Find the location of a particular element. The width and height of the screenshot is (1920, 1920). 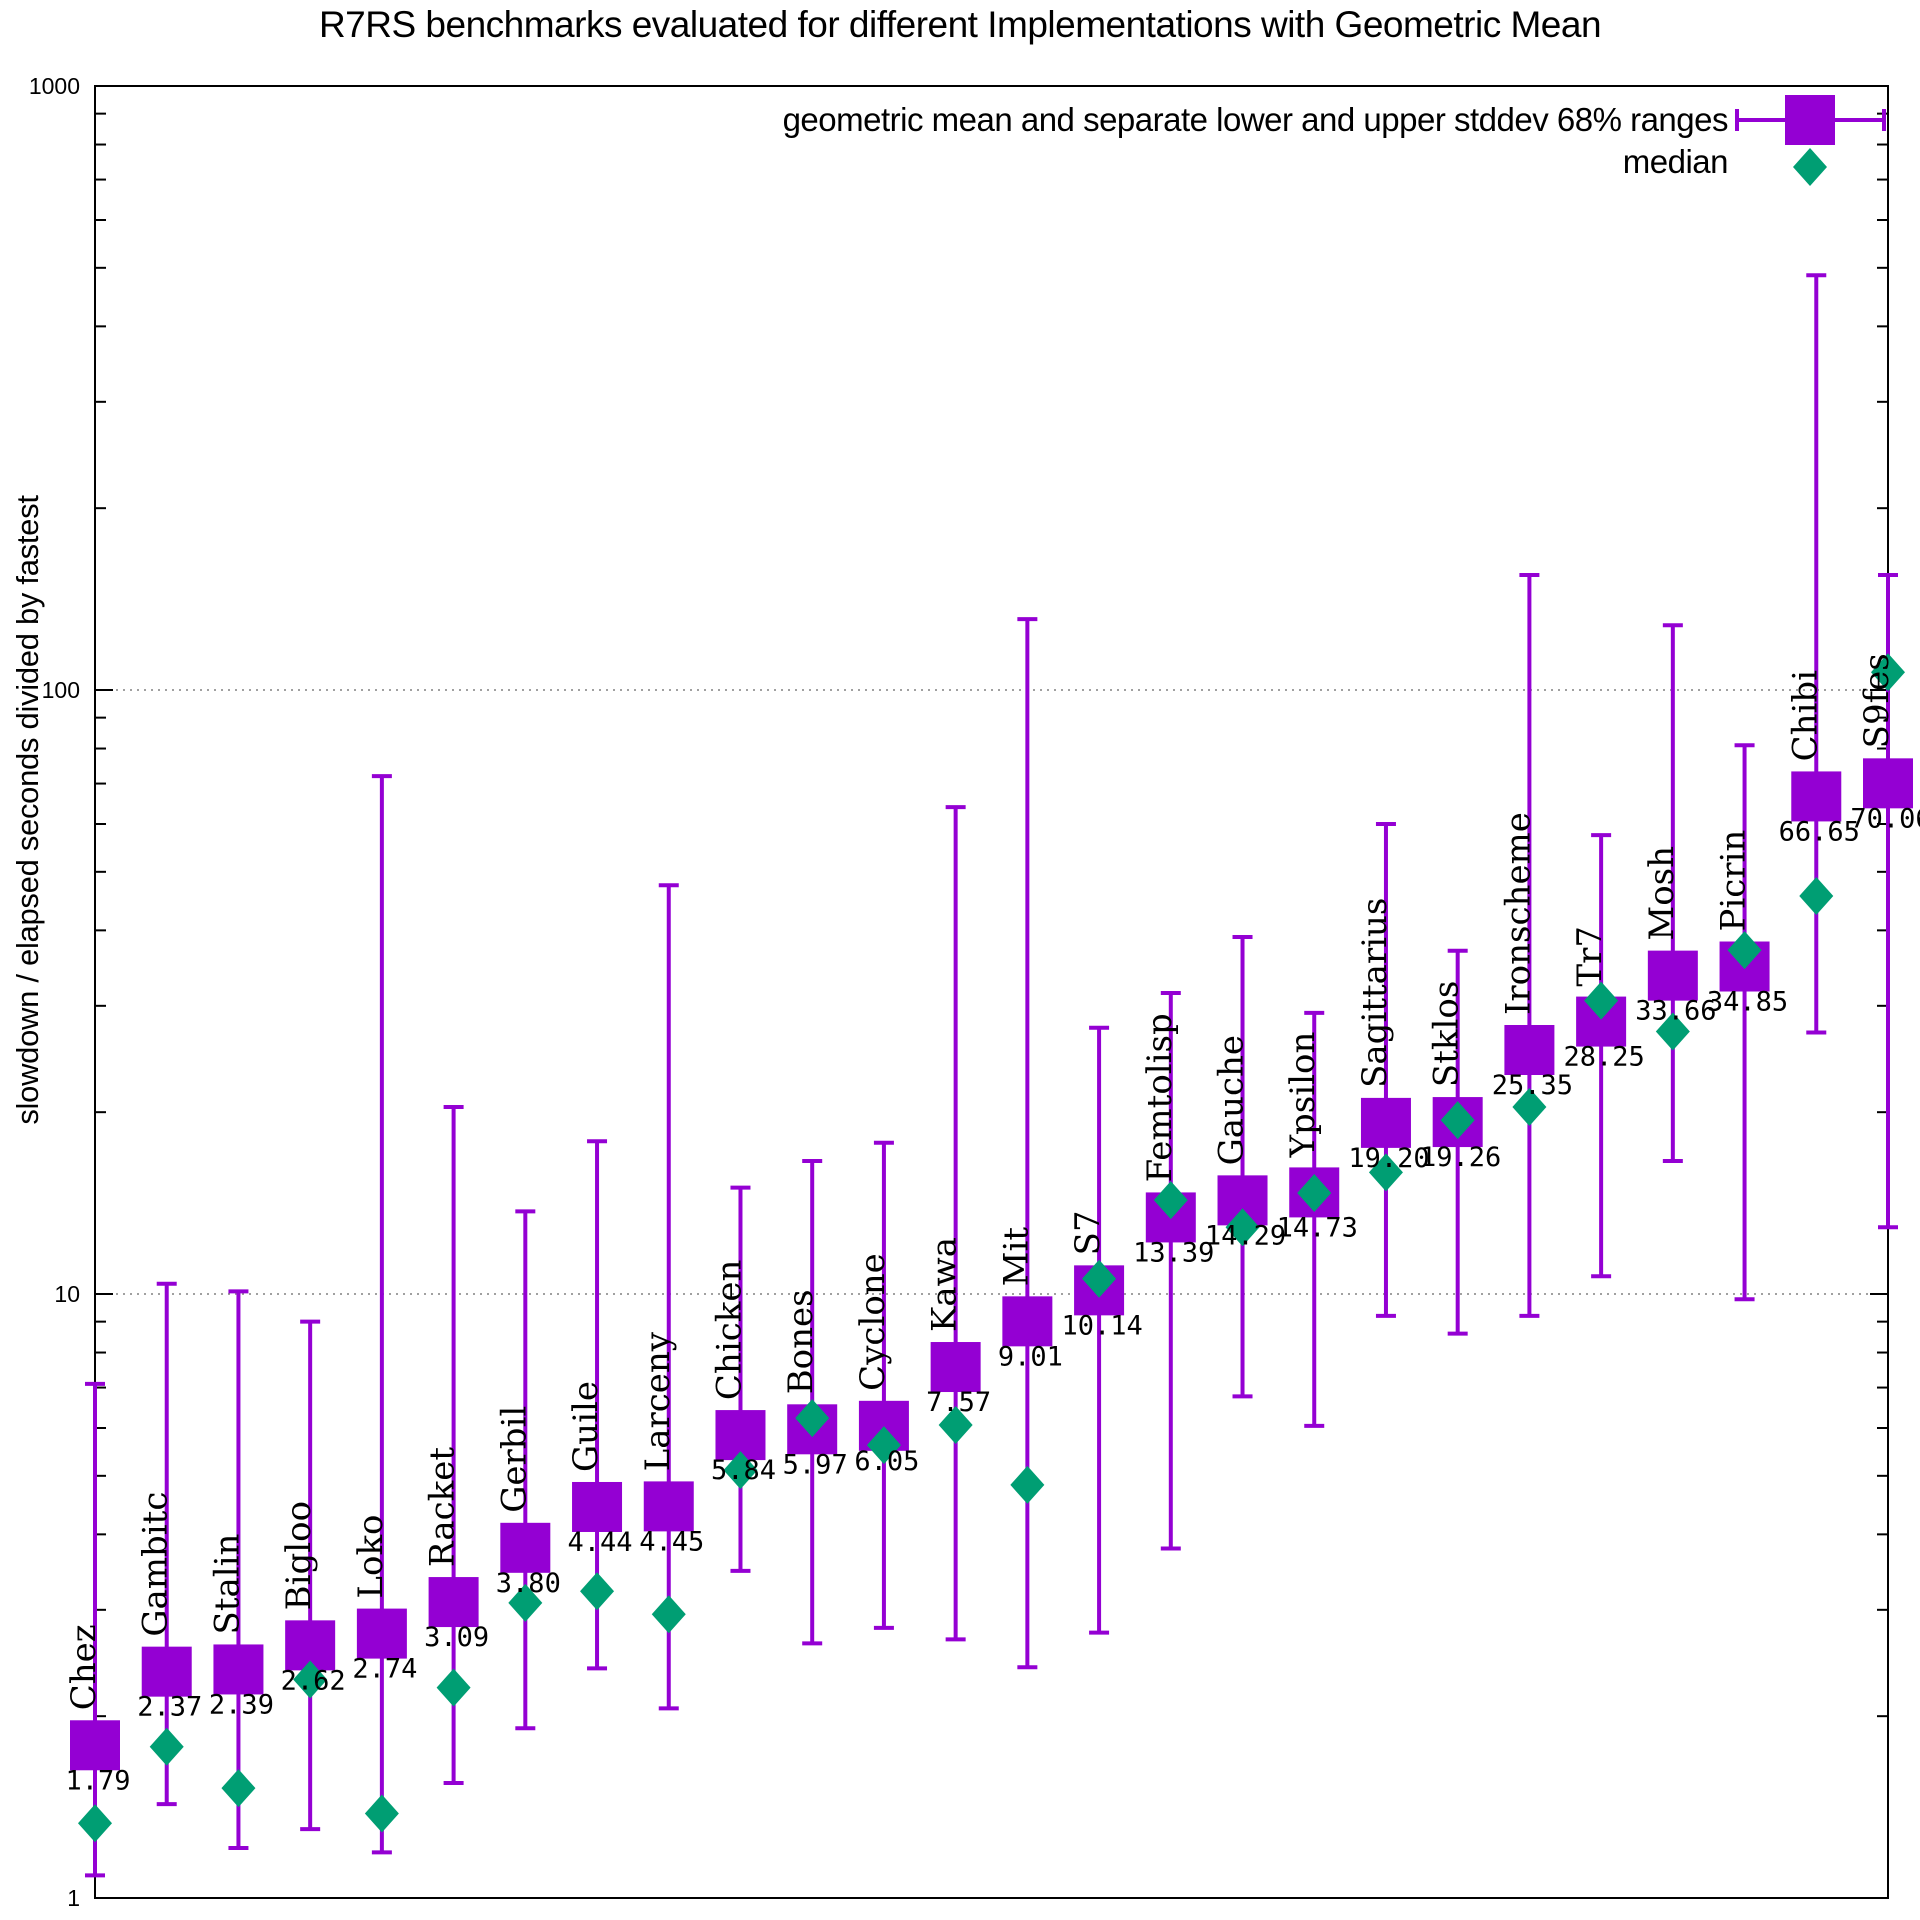

geomean-marker-ironscheme is located at coordinates (1529, 1049).